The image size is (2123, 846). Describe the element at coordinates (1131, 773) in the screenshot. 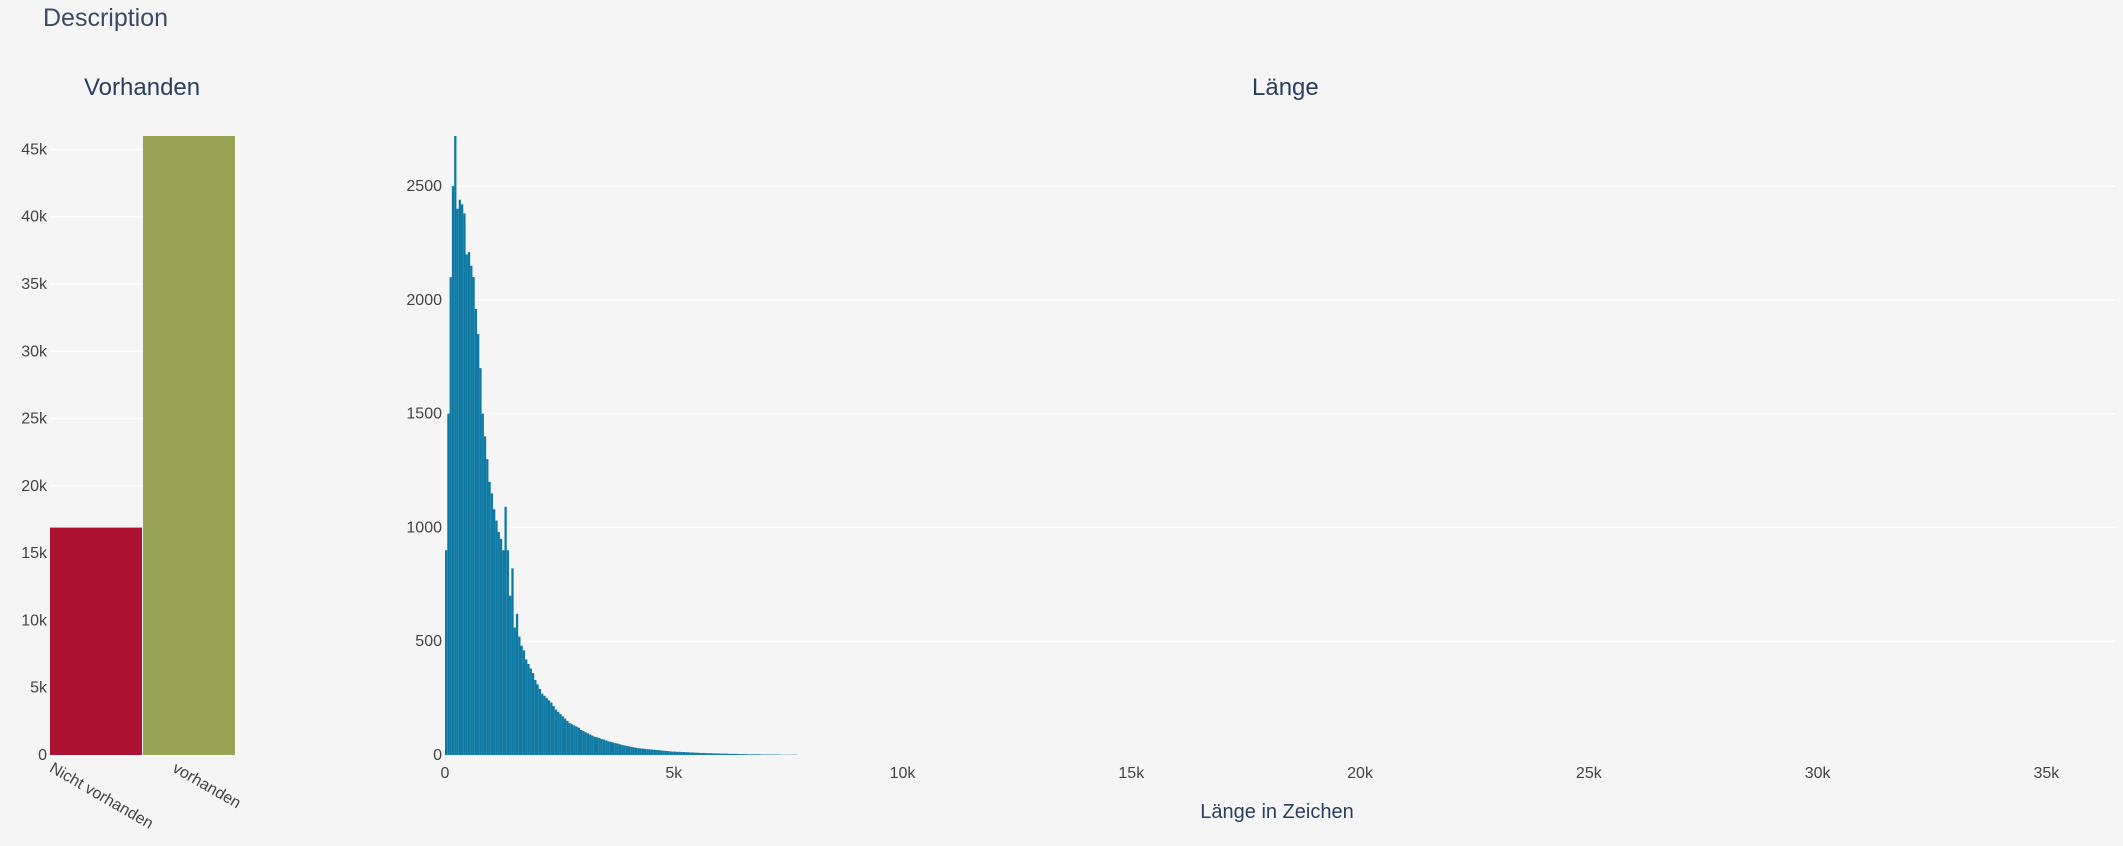

I see `x-tick-label: 15k` at that location.